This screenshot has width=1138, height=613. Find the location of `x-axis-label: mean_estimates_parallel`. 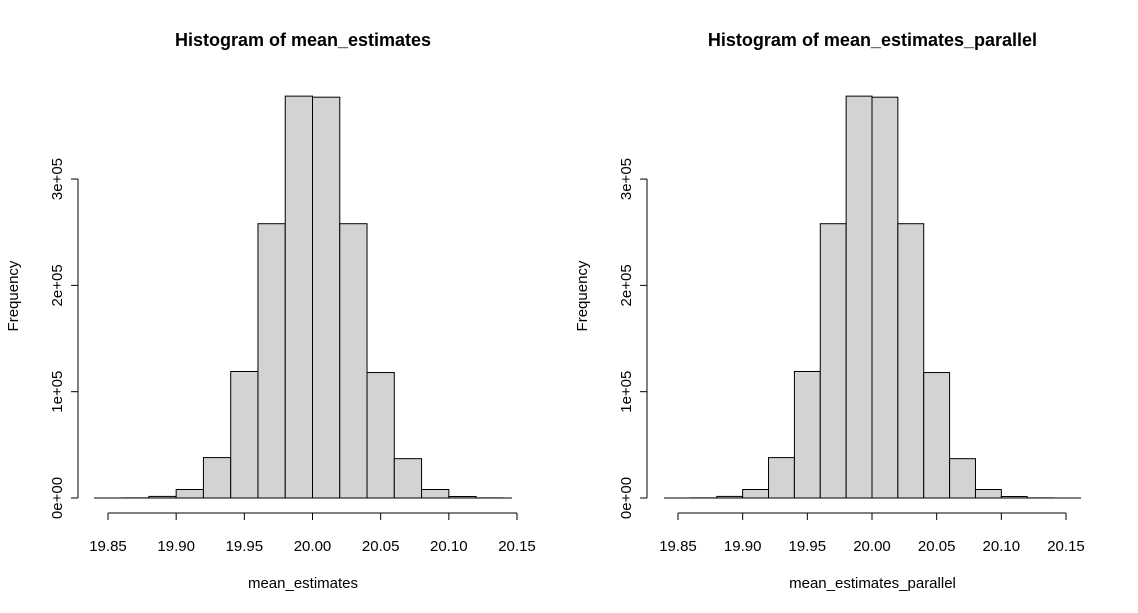

x-axis-label: mean_estimates_parallel is located at coordinates (872, 583).